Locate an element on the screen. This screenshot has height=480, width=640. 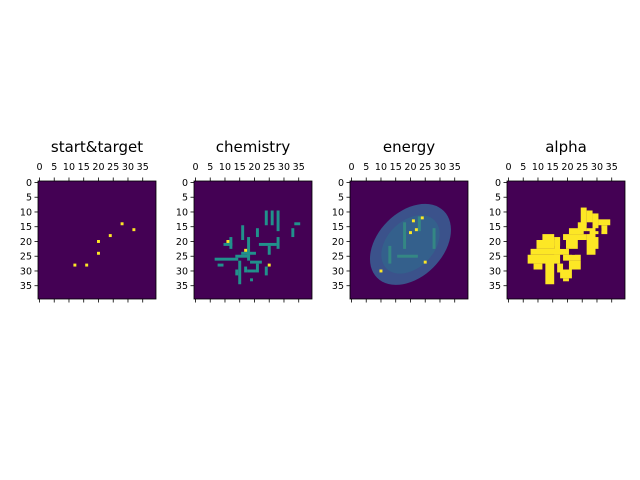
panel-title: energy is located at coordinates (409, 147).